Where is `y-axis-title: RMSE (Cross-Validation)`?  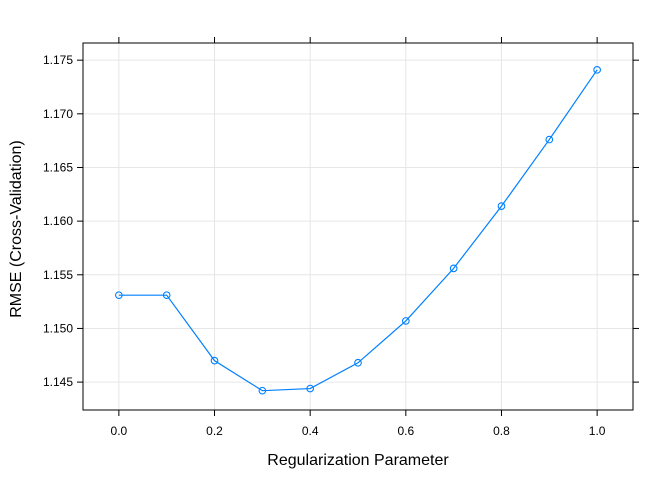
y-axis-title: RMSE (Cross-Validation) is located at coordinates (16, 229).